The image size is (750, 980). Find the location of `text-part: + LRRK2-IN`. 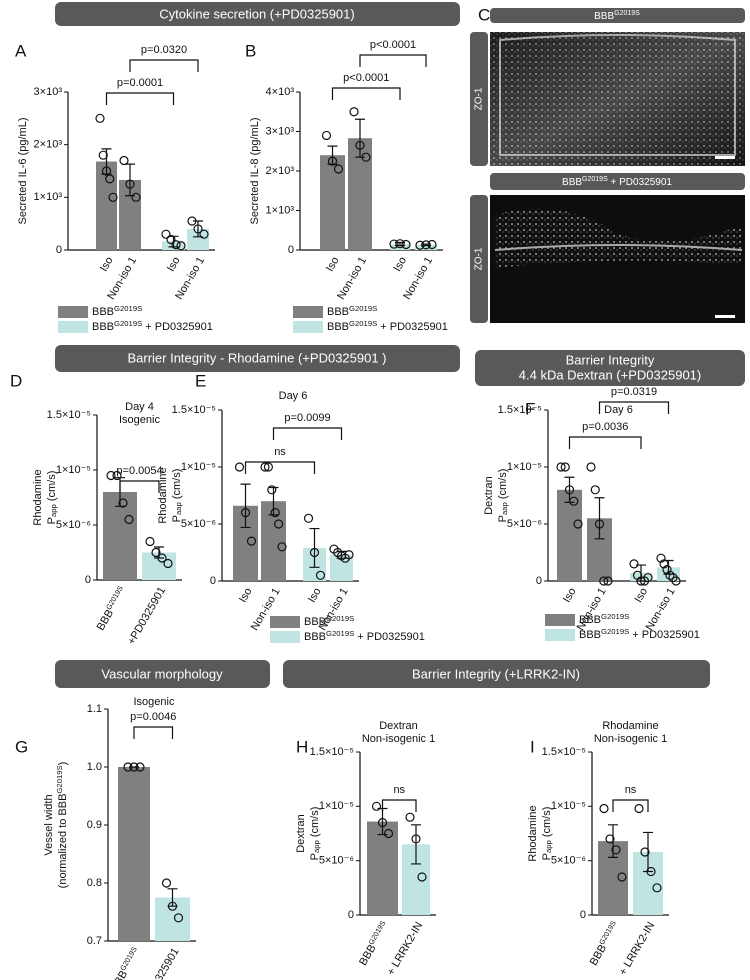

text-part: + LRRK2-IN is located at coordinates (405, 949).